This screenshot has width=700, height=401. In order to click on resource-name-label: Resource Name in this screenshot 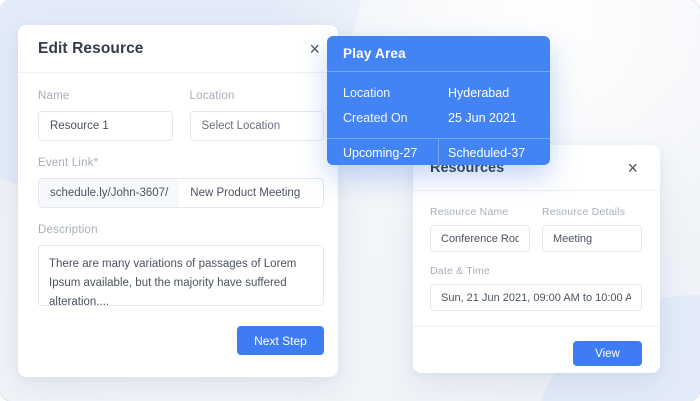, I will do `click(469, 212)`.